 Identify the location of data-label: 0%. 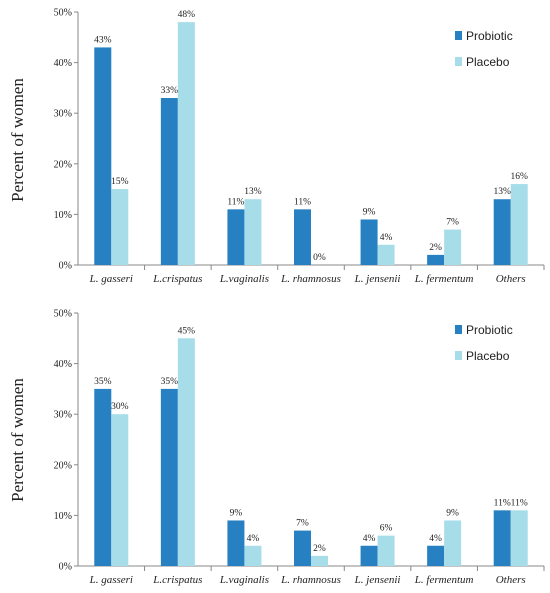
(319, 258).